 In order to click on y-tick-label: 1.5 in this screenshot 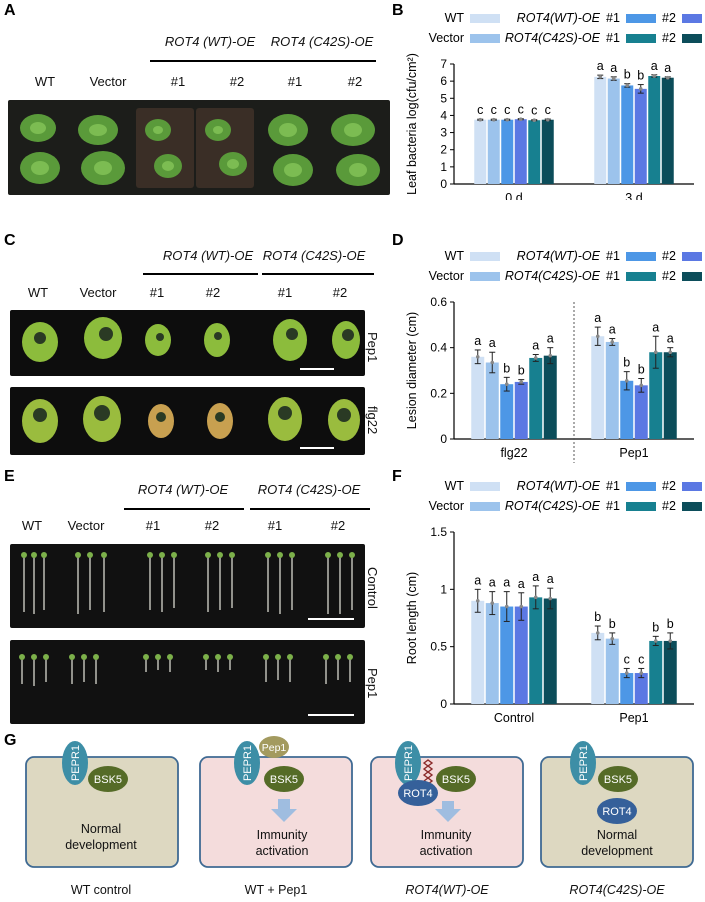, I will do `click(438, 532)`.